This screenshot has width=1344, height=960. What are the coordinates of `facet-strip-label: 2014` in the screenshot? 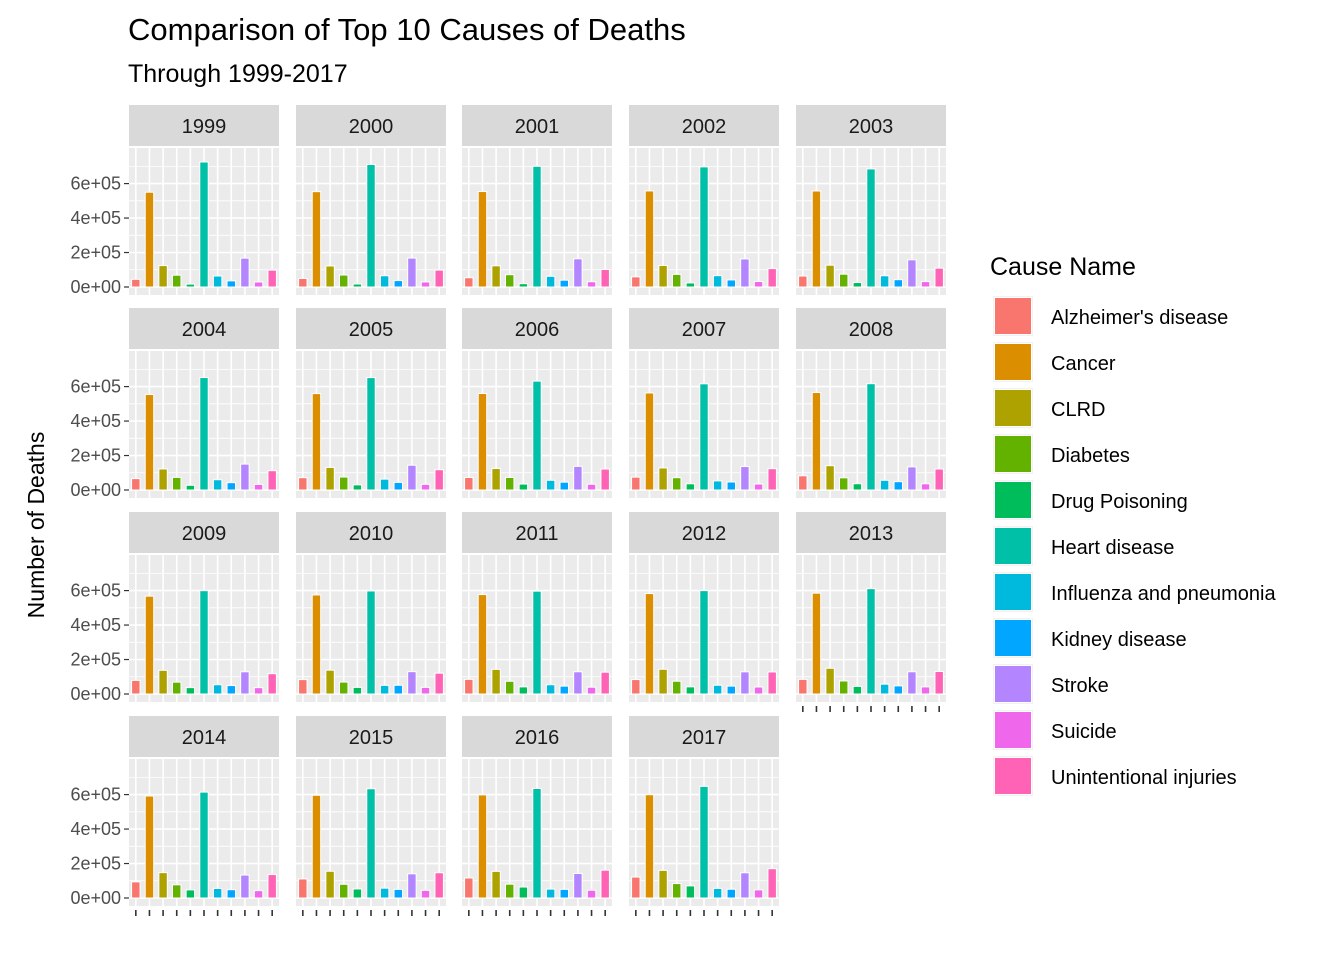 It's located at (204, 738).